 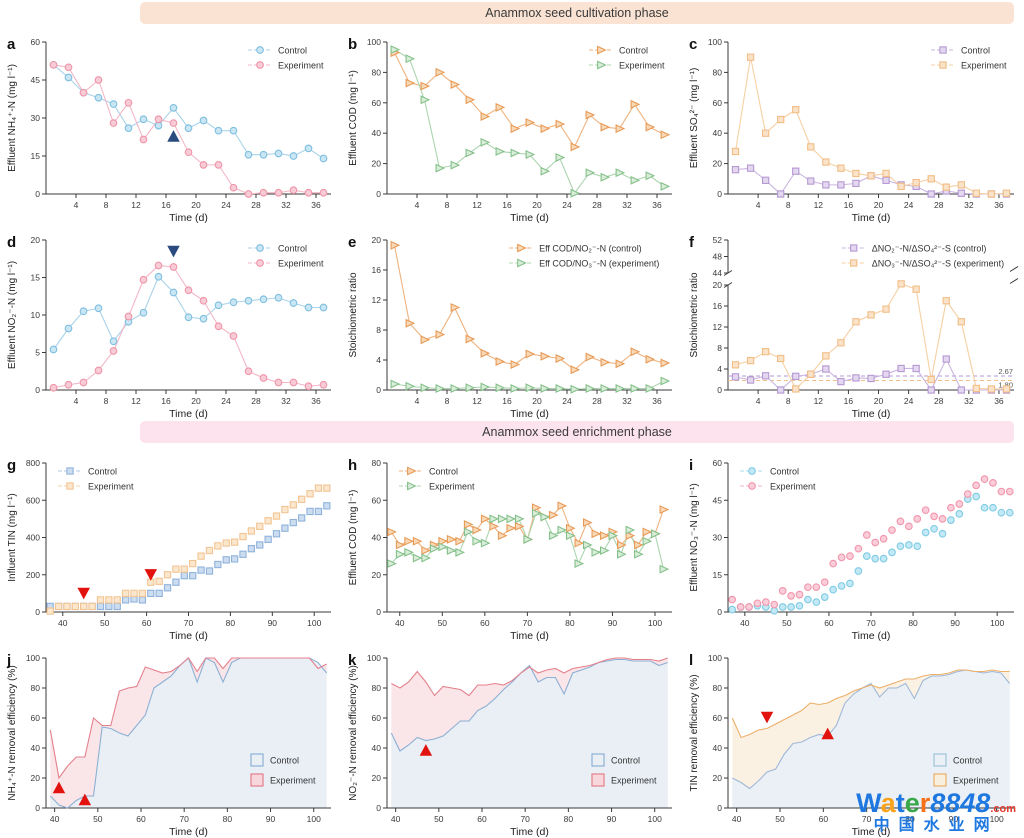 What do you see at coordinates (1003, 808) in the screenshot?
I see `watermark-dotcom: .com` at bounding box center [1003, 808].